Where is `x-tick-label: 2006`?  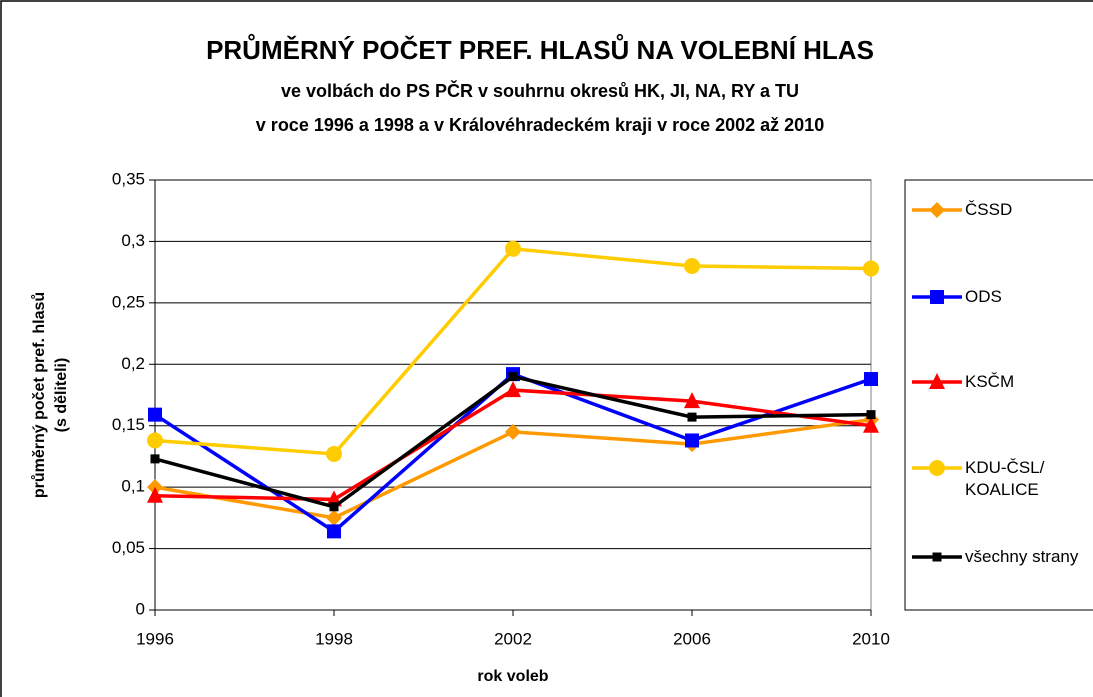 x-tick-label: 2006 is located at coordinates (692, 638).